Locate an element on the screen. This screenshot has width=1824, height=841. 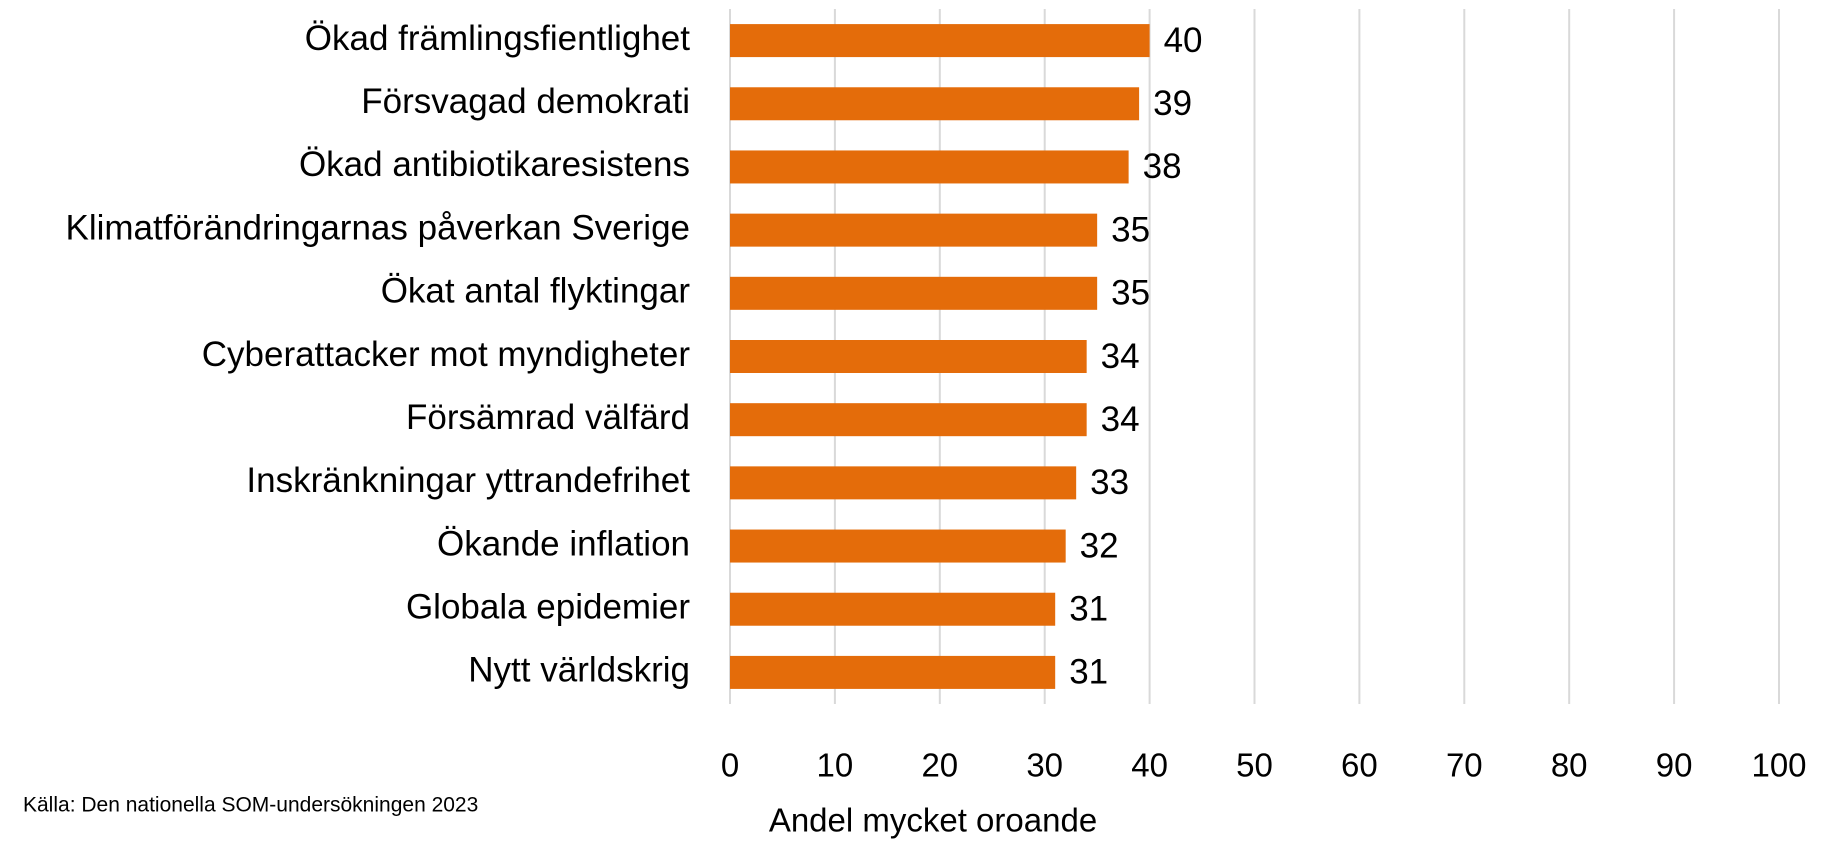
x-tick-label: 60 is located at coordinates (1359, 765).